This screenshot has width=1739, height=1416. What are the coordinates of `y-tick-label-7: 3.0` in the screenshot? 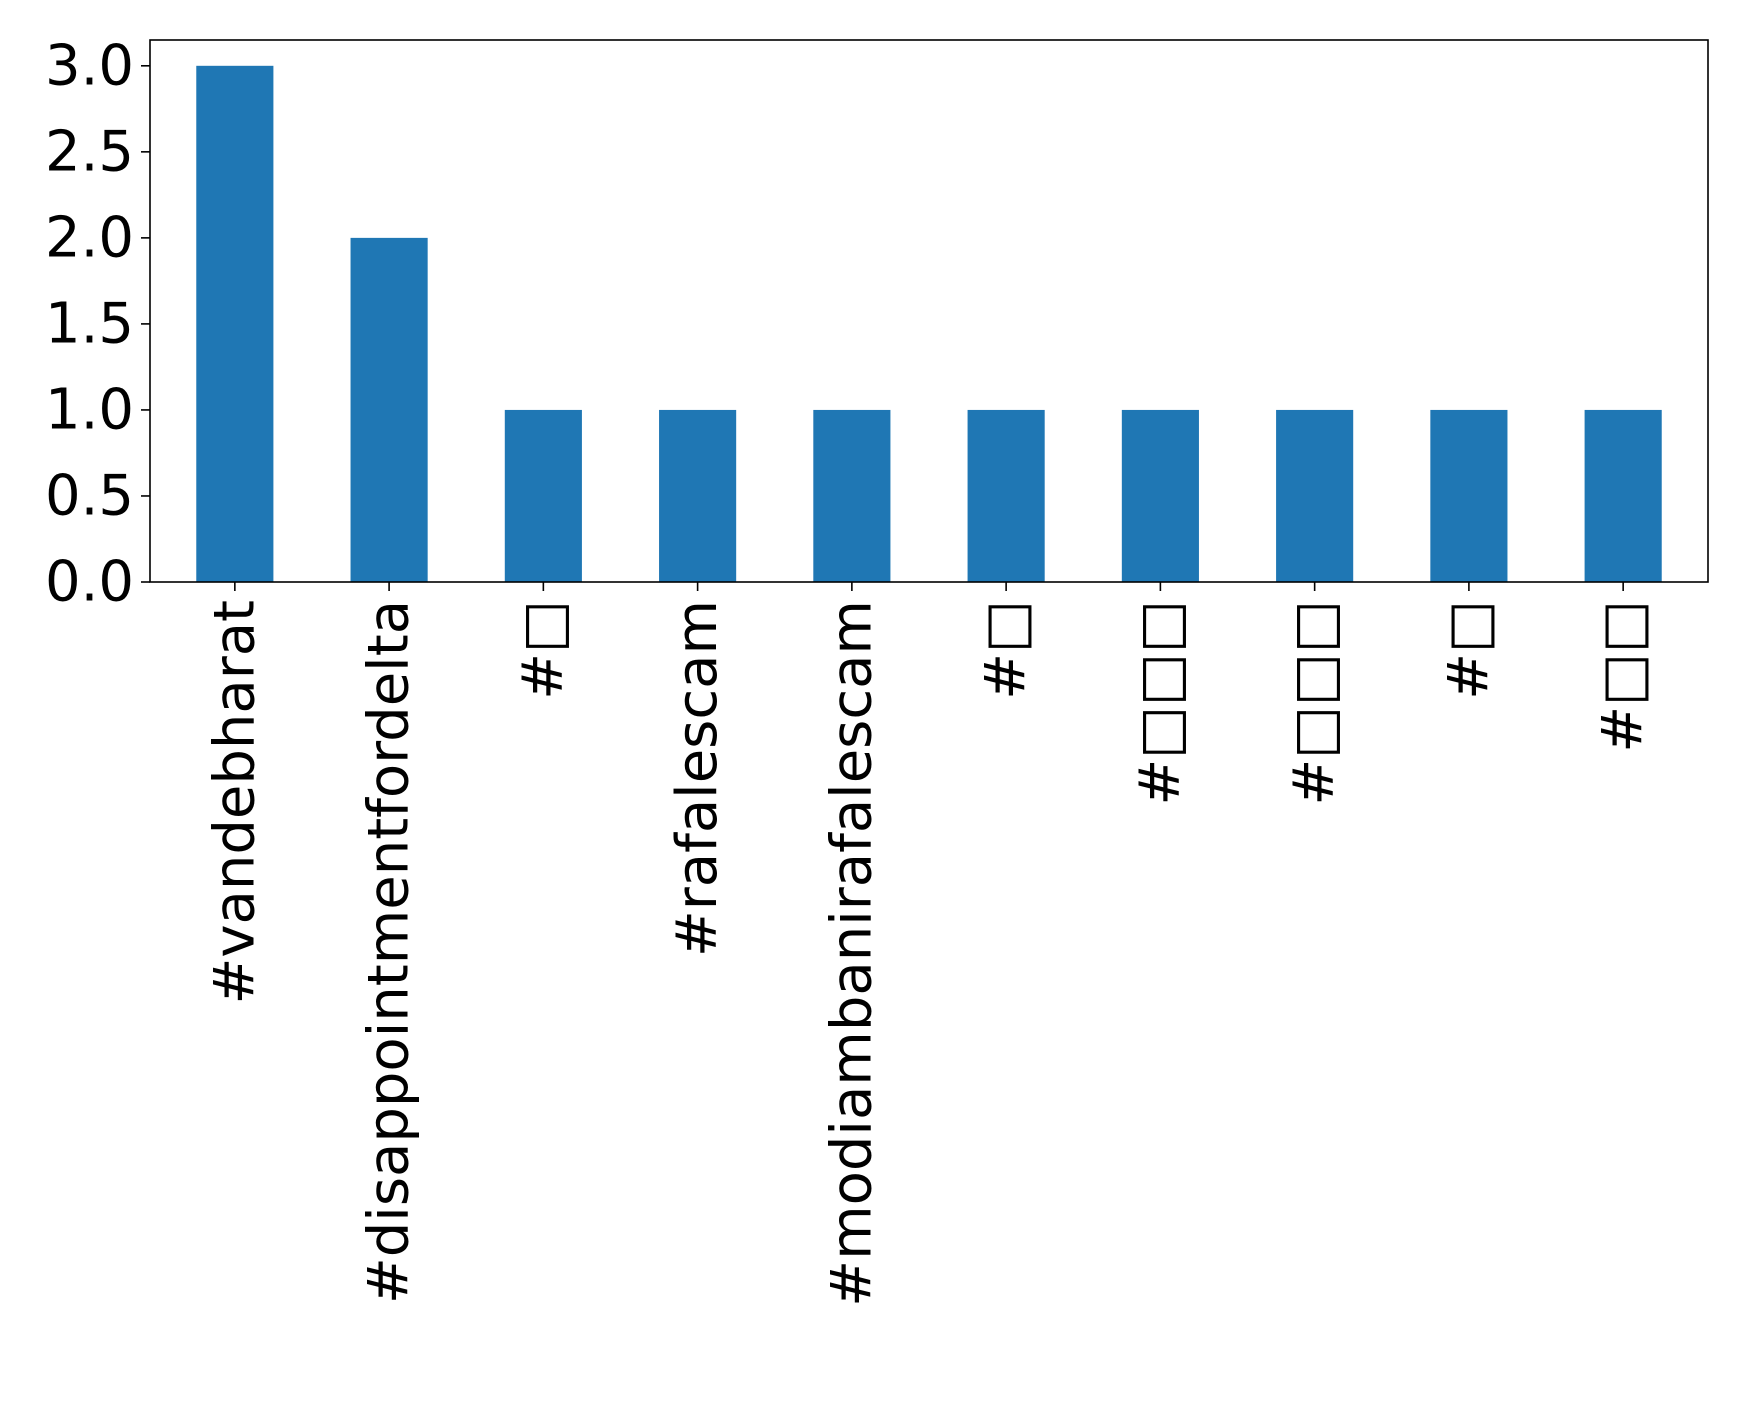 It's located at (89, 65).